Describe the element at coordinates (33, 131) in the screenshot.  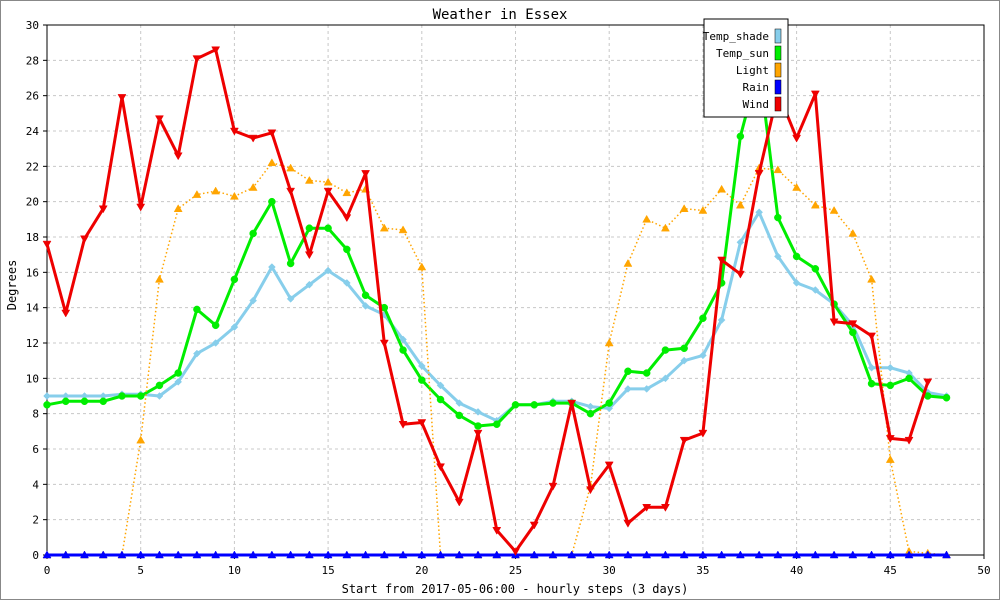
I see `y-tick-label: 24` at that location.